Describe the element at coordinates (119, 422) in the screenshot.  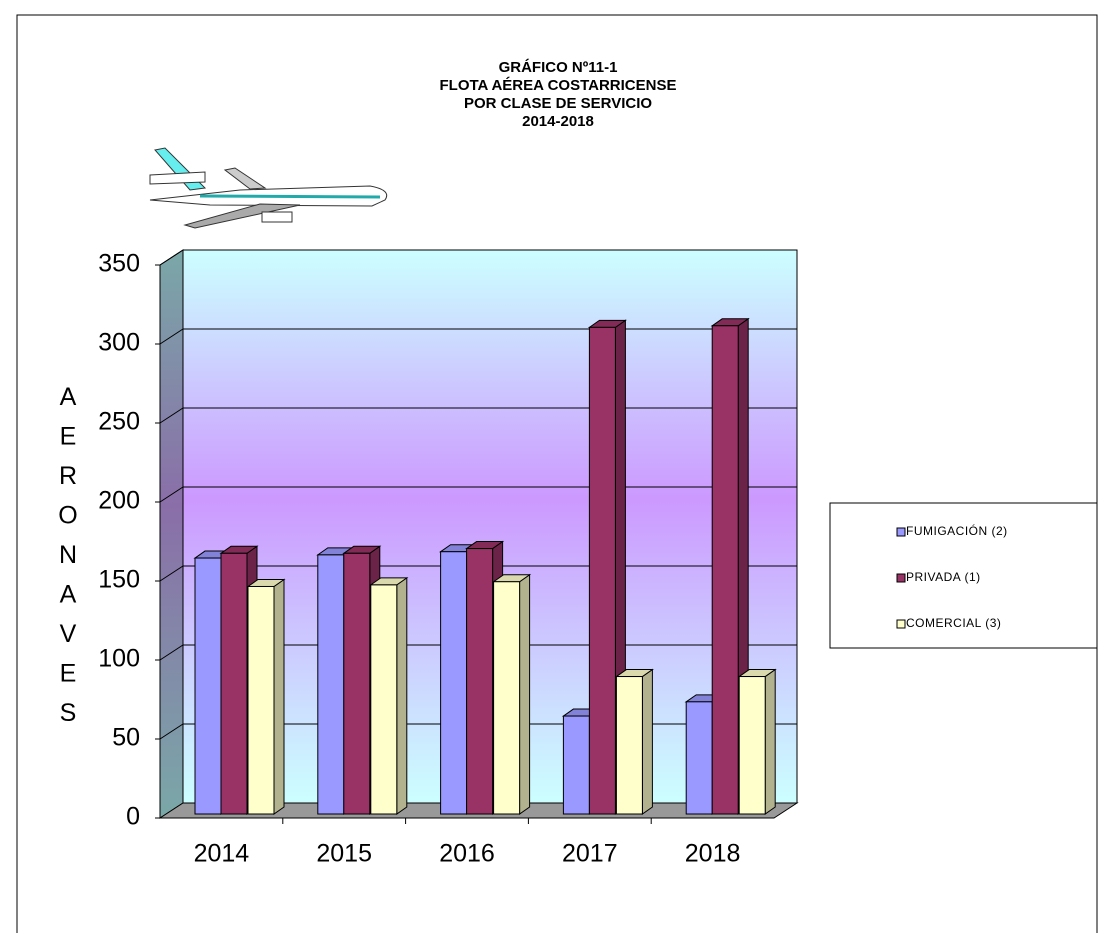
I see `y-tick-label: 250` at that location.